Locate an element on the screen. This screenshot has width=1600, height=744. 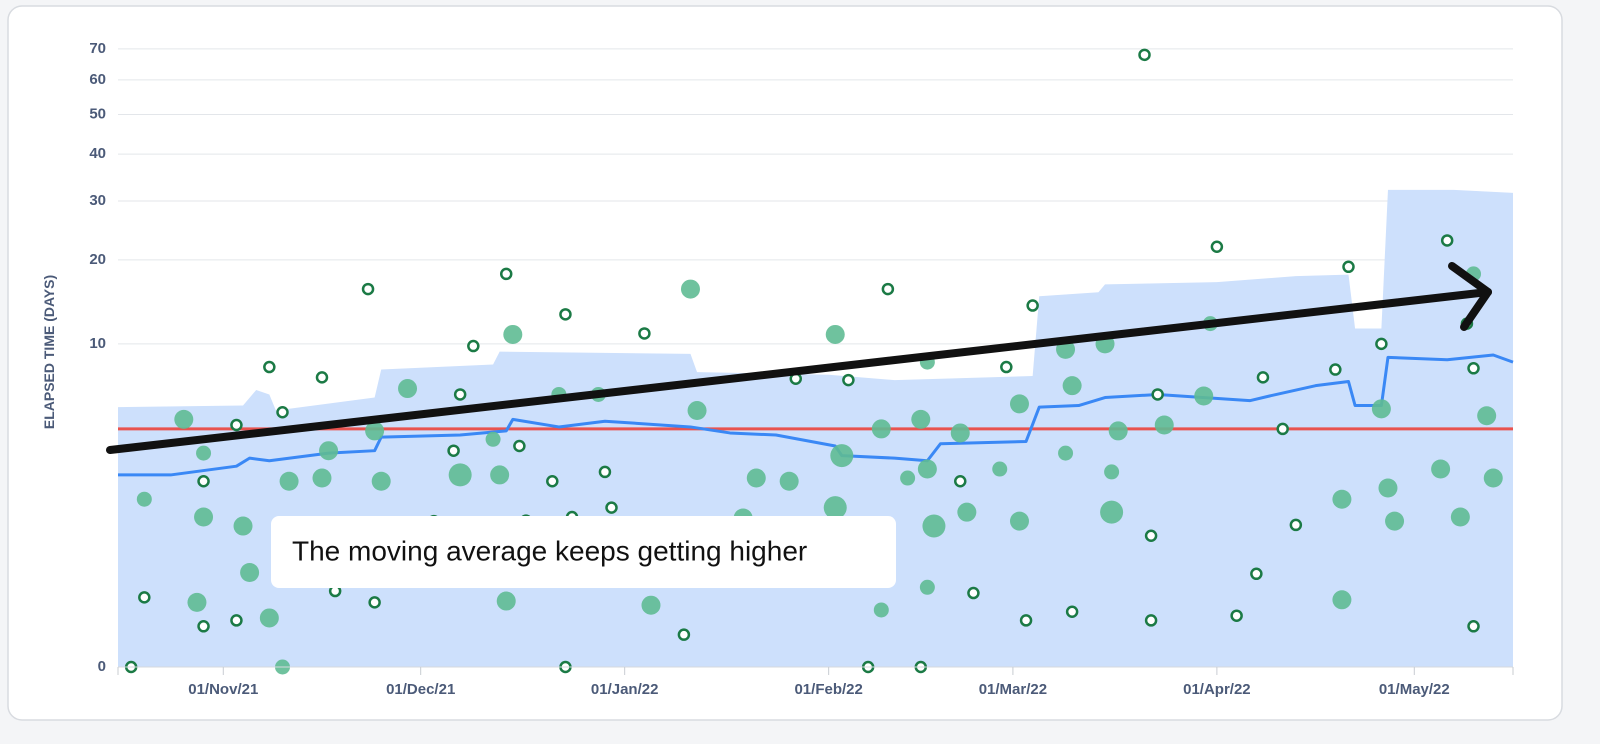
x-tick-label: 01/Nov/21 is located at coordinates (223, 689).